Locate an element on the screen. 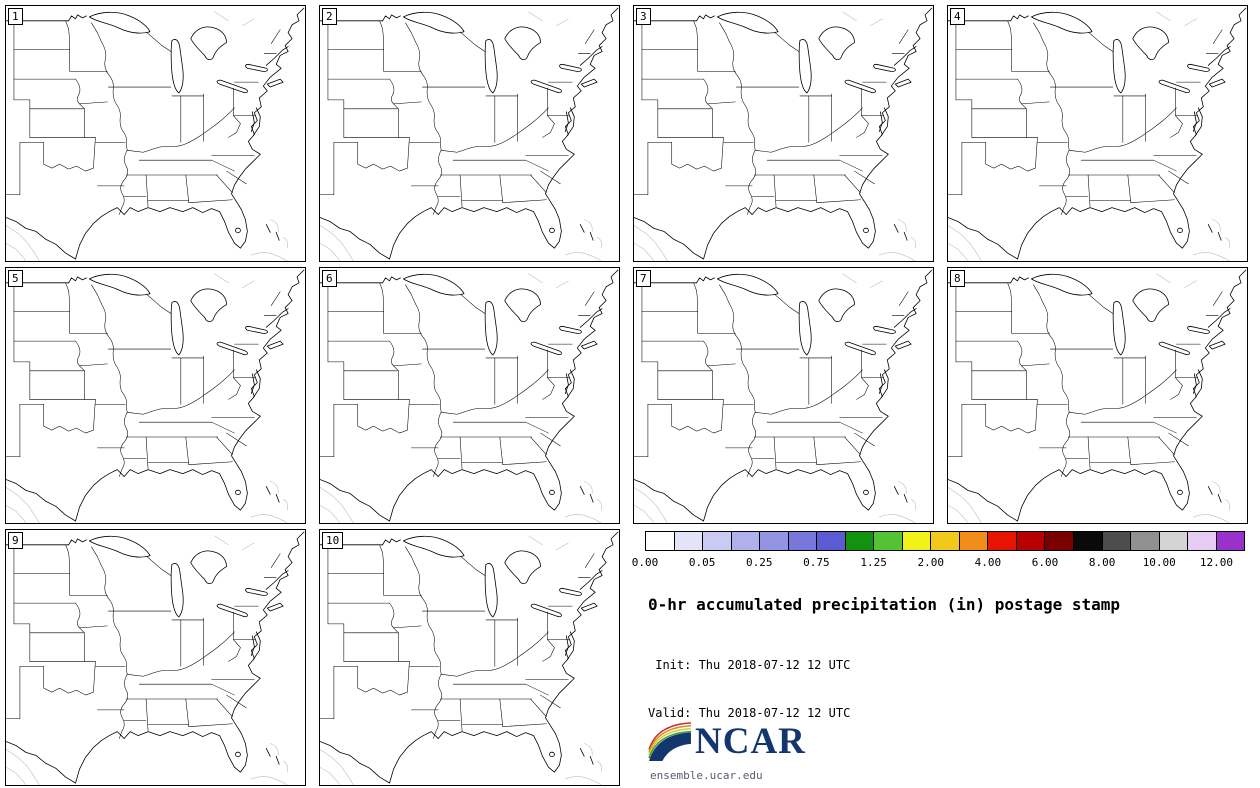 The height and width of the screenshot is (788, 1260). colorbar-tick-label: 6.00 is located at coordinates (1045, 562).